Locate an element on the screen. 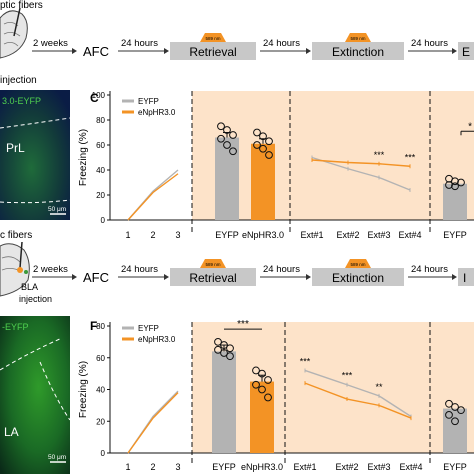  test-bar-EYFP is located at coordinates (455, 430).